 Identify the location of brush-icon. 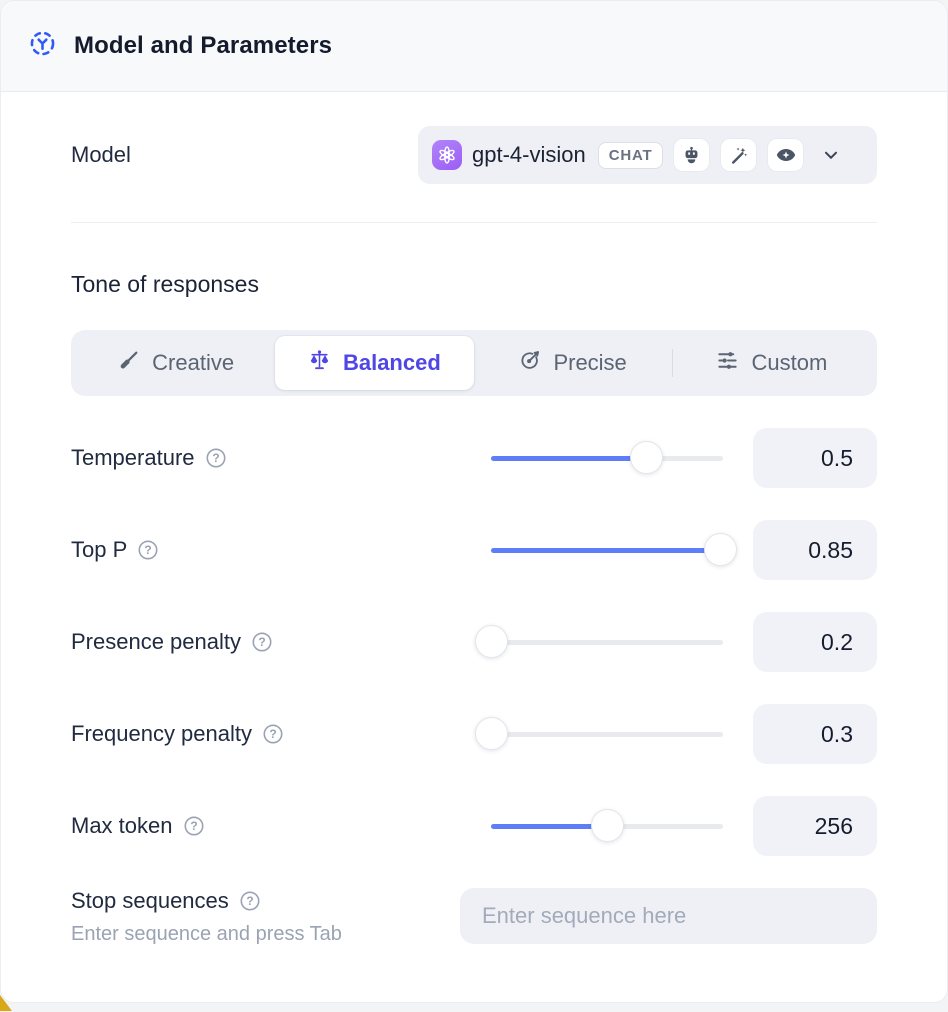
(129, 363).